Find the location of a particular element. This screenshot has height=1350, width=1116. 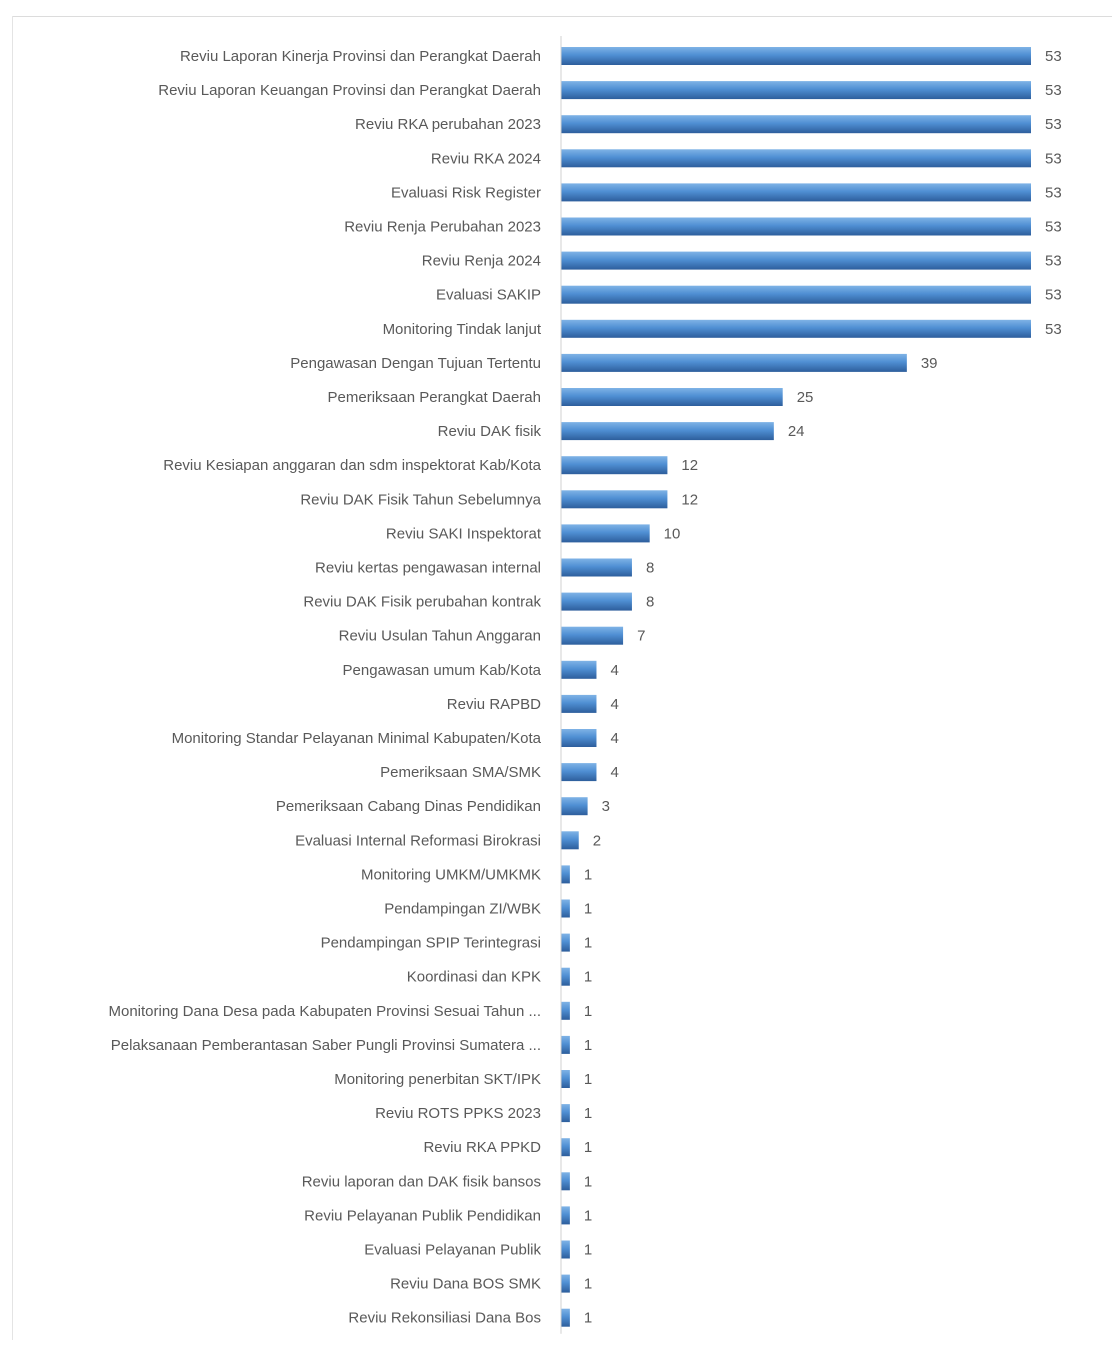

category-label: Monitoring penerbitan SKT/IPK is located at coordinates (437, 1079).